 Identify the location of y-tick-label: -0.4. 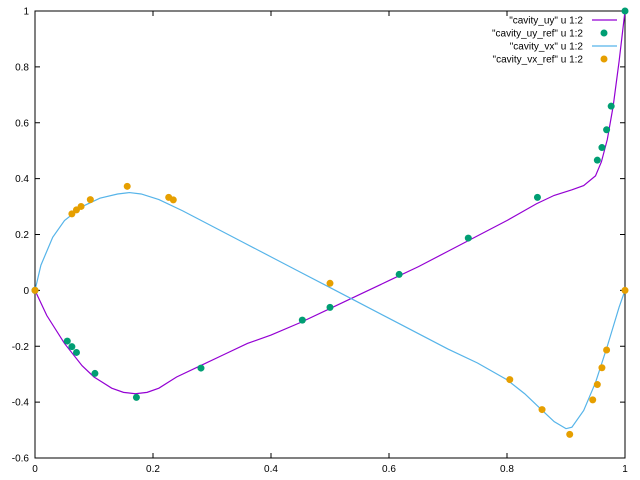
(21, 403).